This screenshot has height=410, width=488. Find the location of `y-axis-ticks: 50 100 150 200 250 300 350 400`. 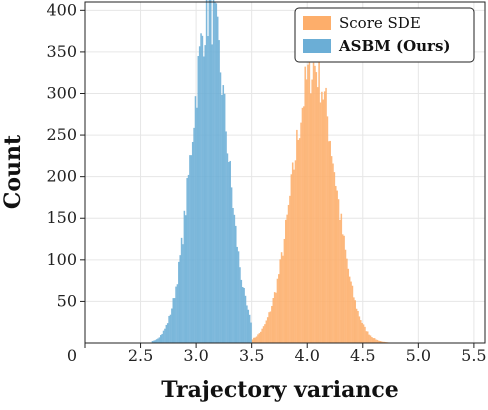

y-axis-ticks: 50 100 150 200 250 300 350 400 is located at coordinates (65, 155).